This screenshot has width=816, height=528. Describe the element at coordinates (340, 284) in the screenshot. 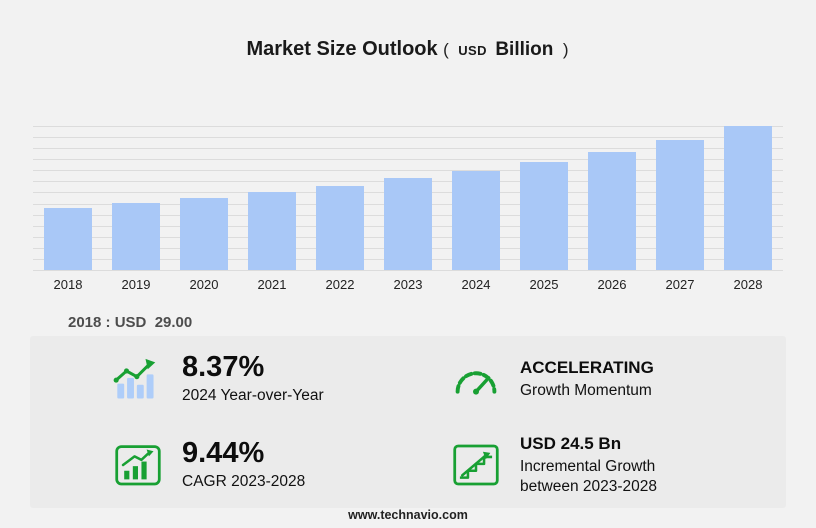

I see `x-axis-label: 2022` at that location.